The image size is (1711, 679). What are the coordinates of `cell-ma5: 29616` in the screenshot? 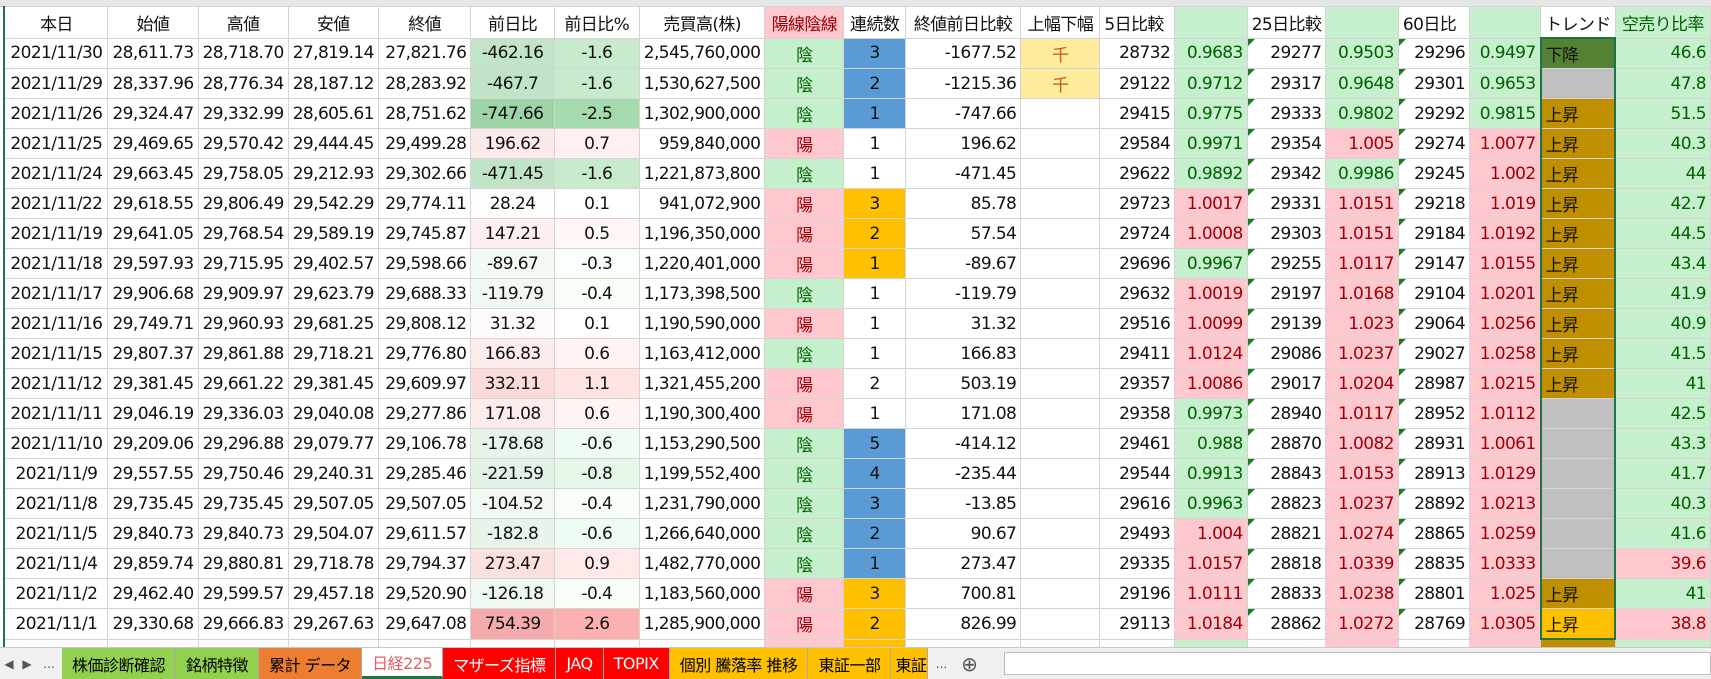 It's located at (1137, 503).